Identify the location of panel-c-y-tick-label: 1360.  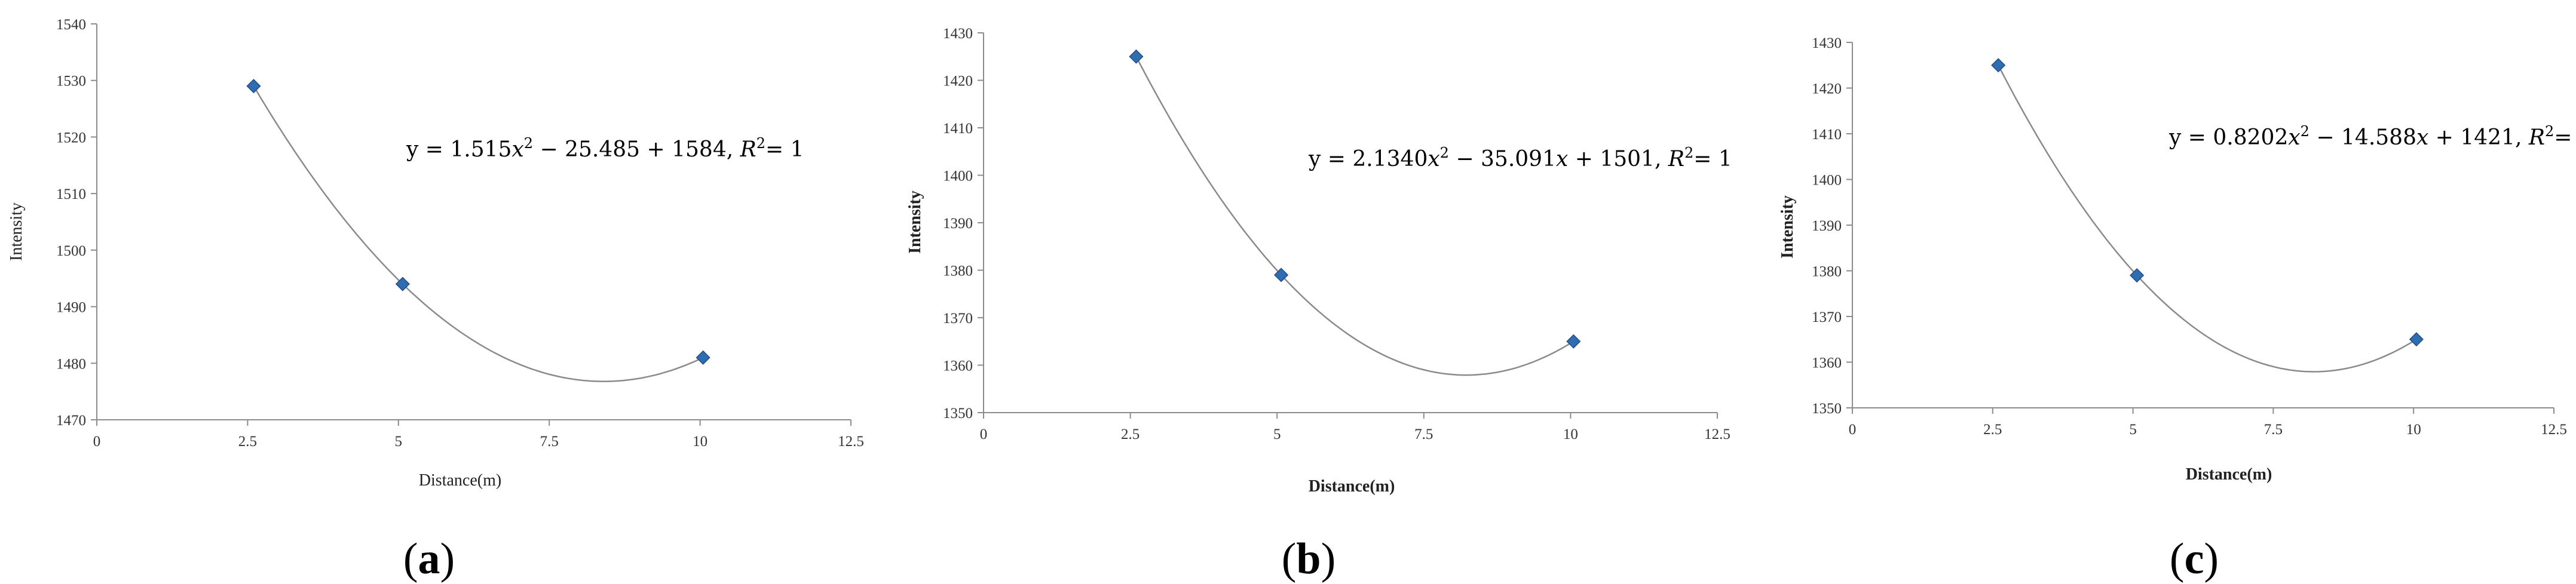
(1827, 363).